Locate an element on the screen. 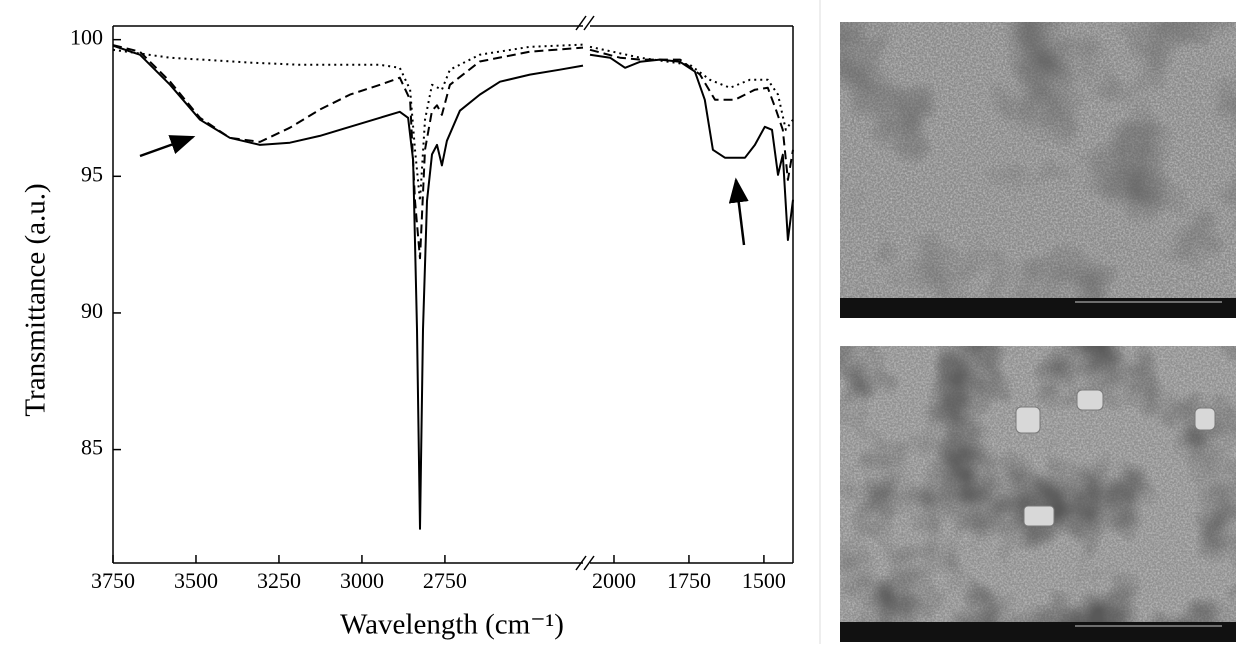 The width and height of the screenshot is (1236, 649). x-tick-label: 1750 is located at coordinates (689, 580).